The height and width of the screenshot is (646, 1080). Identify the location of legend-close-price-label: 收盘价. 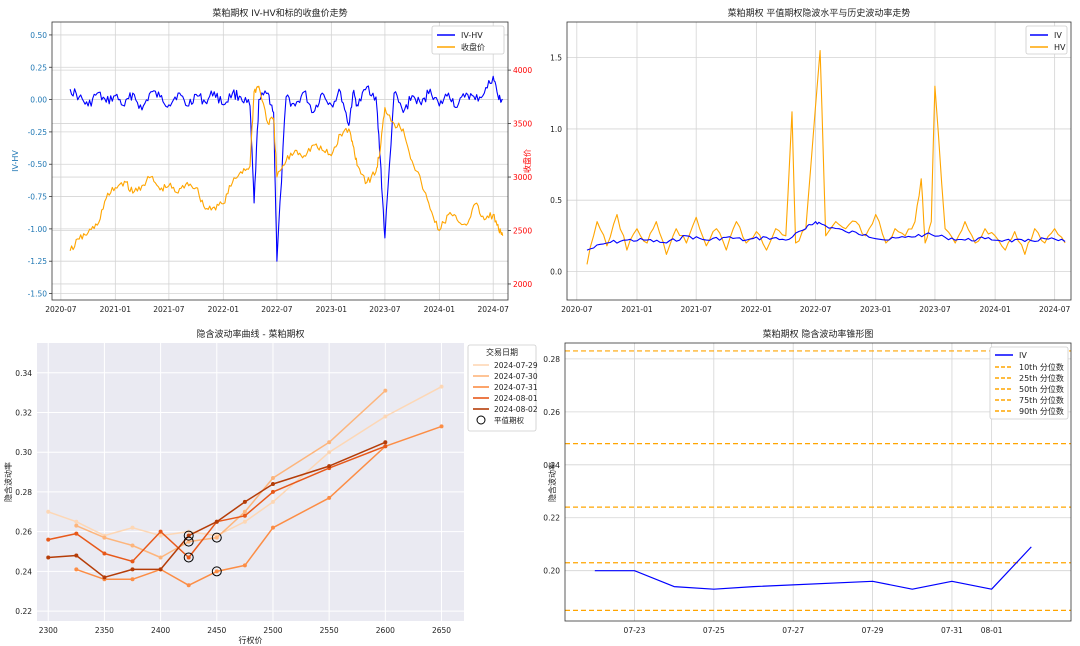
(473, 47).